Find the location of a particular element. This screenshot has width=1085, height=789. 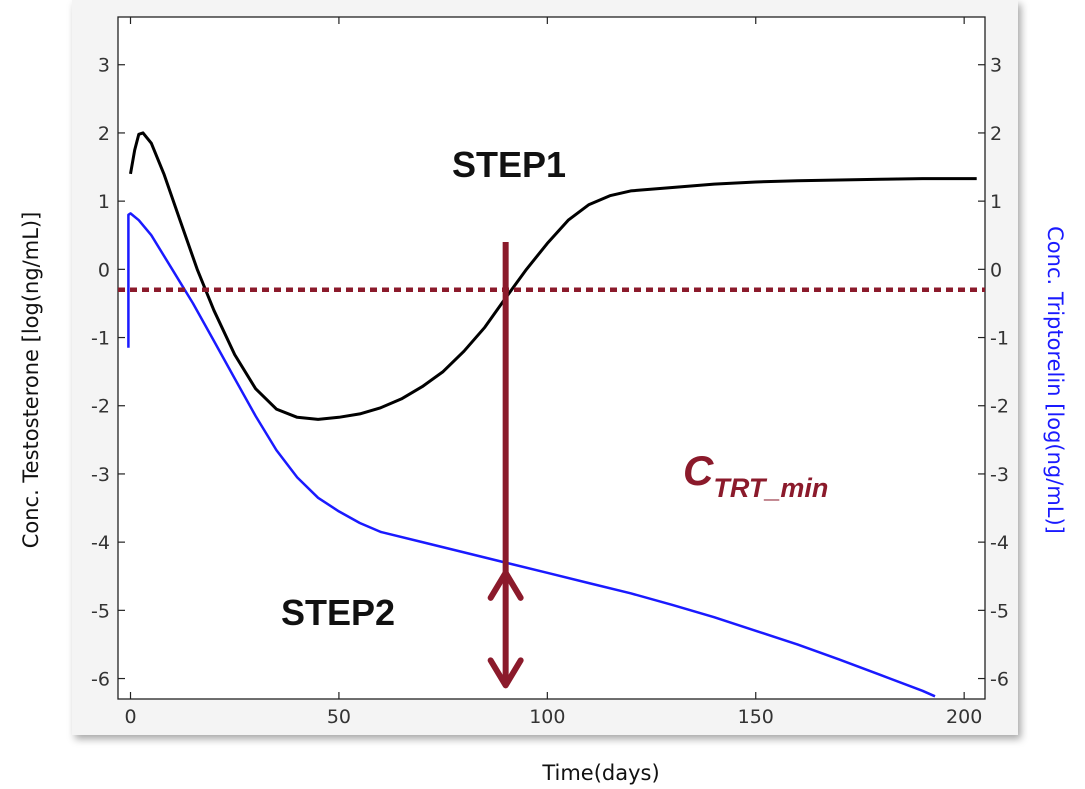

x-tick-label: 0 is located at coordinates (130, 717).